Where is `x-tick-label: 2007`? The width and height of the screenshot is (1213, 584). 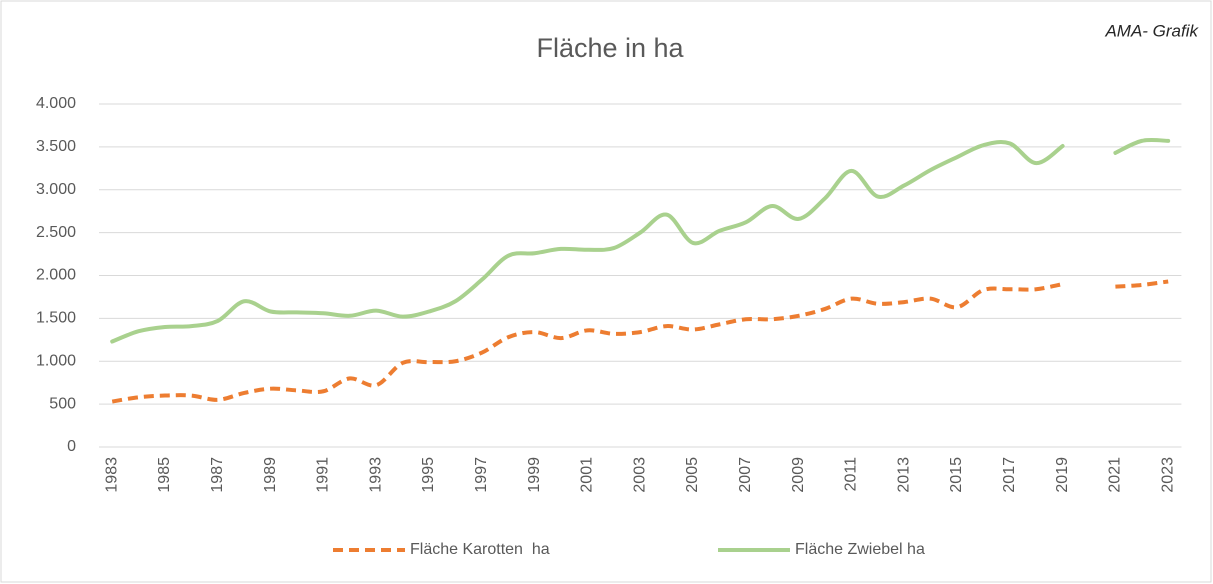
x-tick-label: 2007 is located at coordinates (745, 475).